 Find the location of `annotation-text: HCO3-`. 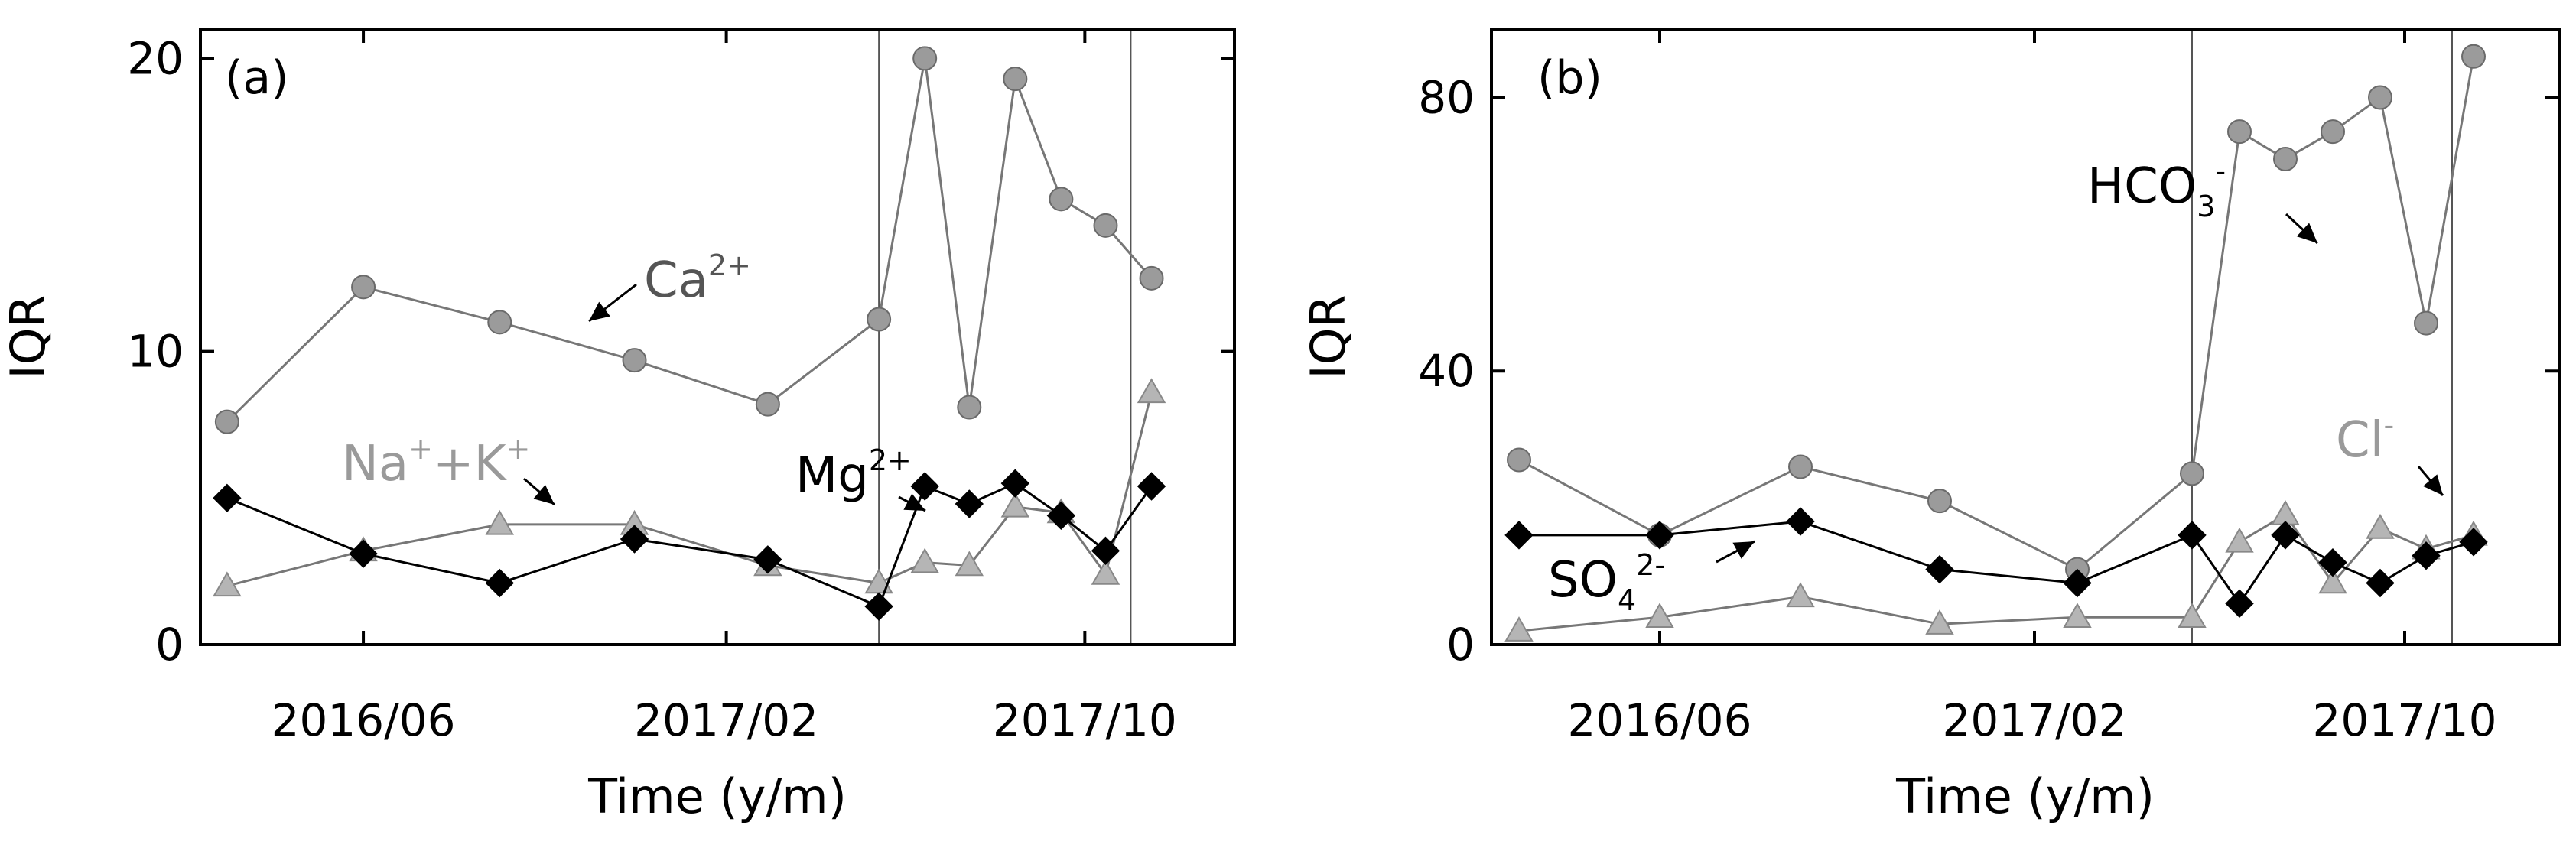

annotation-text: HCO3- is located at coordinates (2156, 188).